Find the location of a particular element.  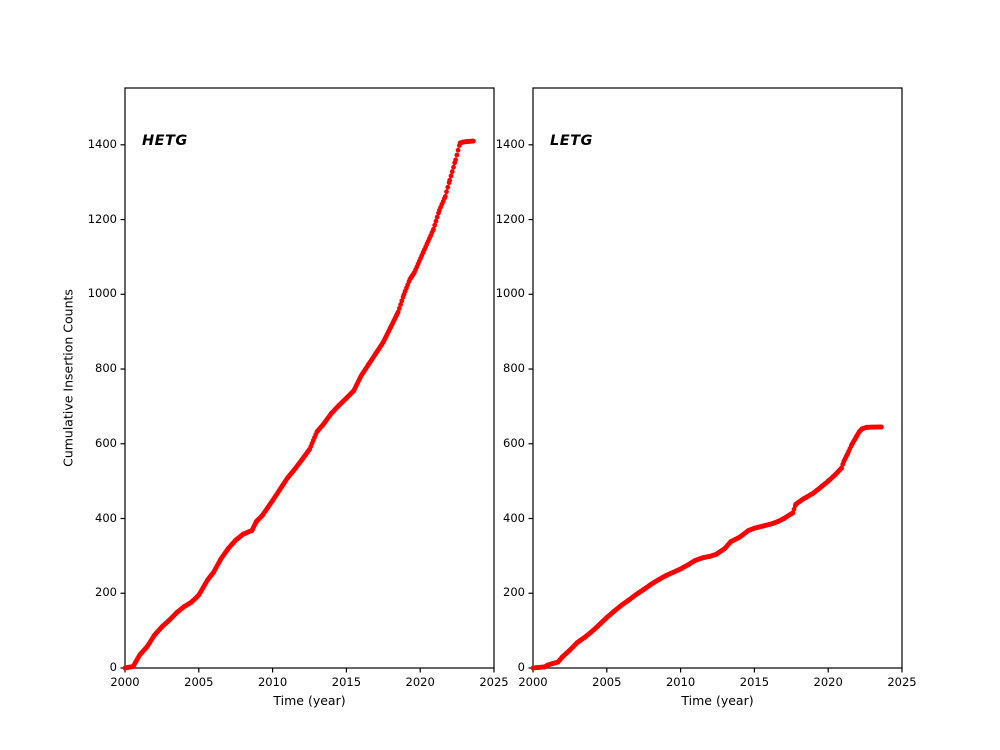

letg-panel-label: LETG is located at coordinates (571, 141).